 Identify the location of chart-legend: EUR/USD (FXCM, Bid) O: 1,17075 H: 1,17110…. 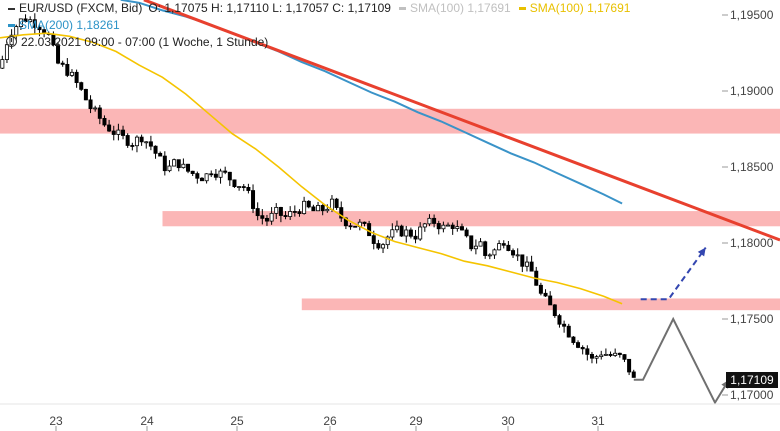
(315, 25).